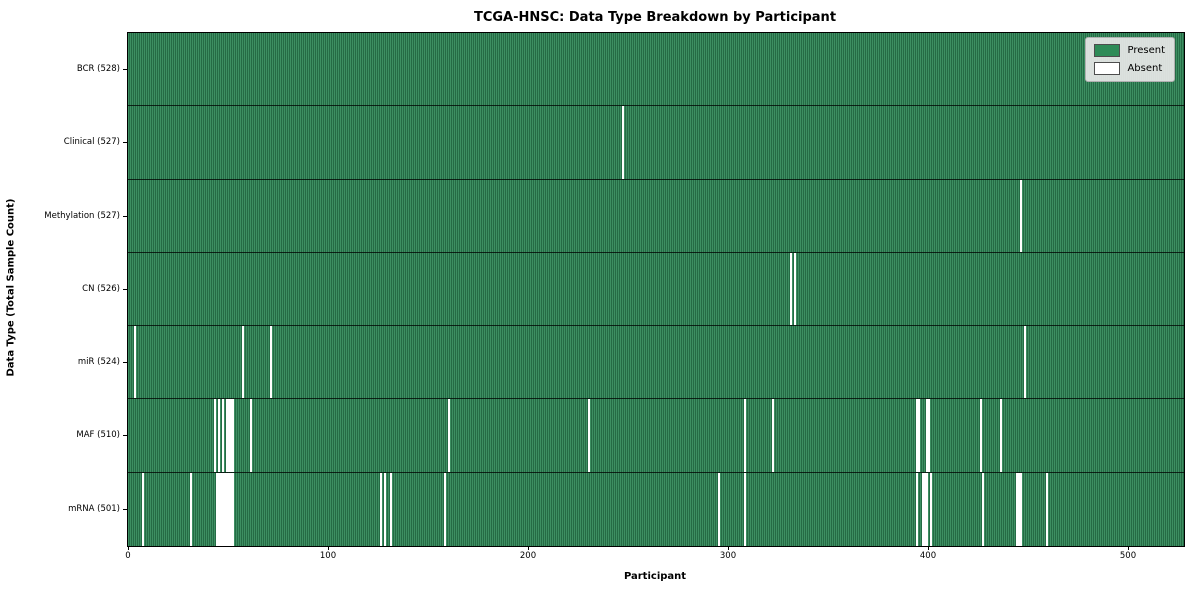 The image size is (1200, 600). Describe the element at coordinates (98, 361) in the screenshot. I see `y-tick-label-miR: miR (524)` at that location.